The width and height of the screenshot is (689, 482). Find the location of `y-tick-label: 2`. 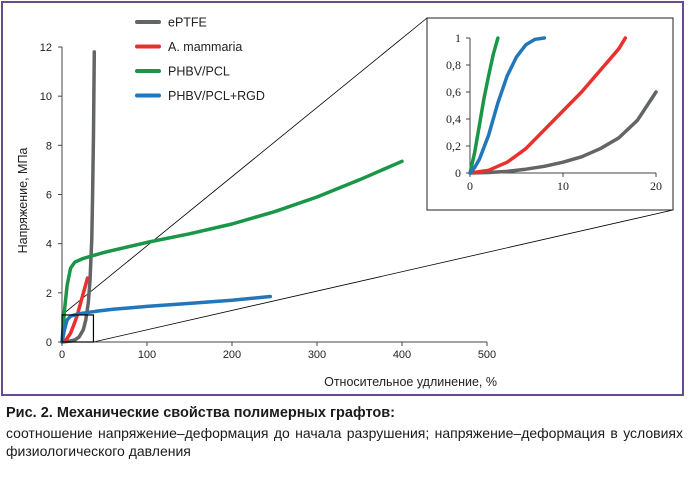

y-tick-label: 2 is located at coordinates (49, 294).